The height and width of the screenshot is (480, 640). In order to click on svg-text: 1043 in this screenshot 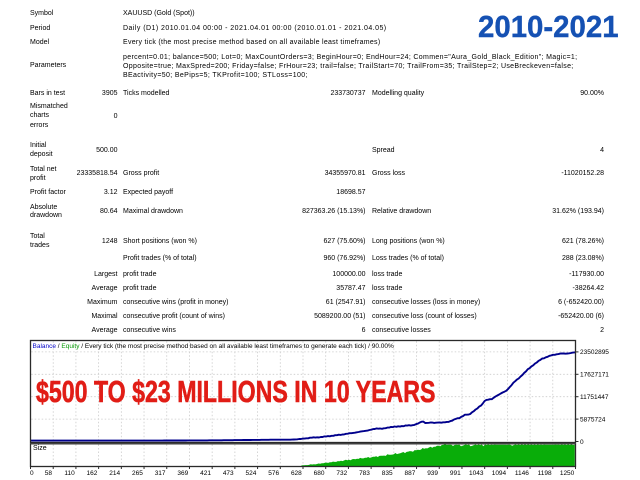, I will do `click(476, 473)`.